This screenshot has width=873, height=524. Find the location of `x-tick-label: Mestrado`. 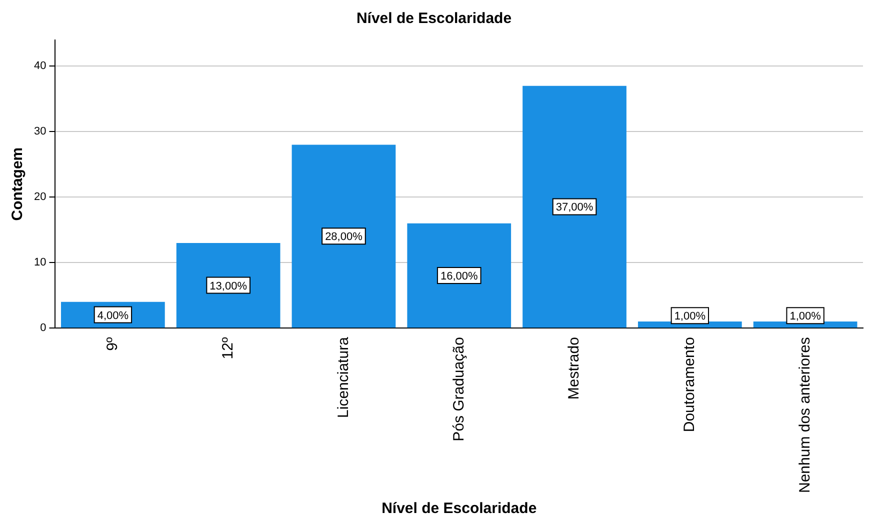

x-tick-label: Mestrado is located at coordinates (574, 368).